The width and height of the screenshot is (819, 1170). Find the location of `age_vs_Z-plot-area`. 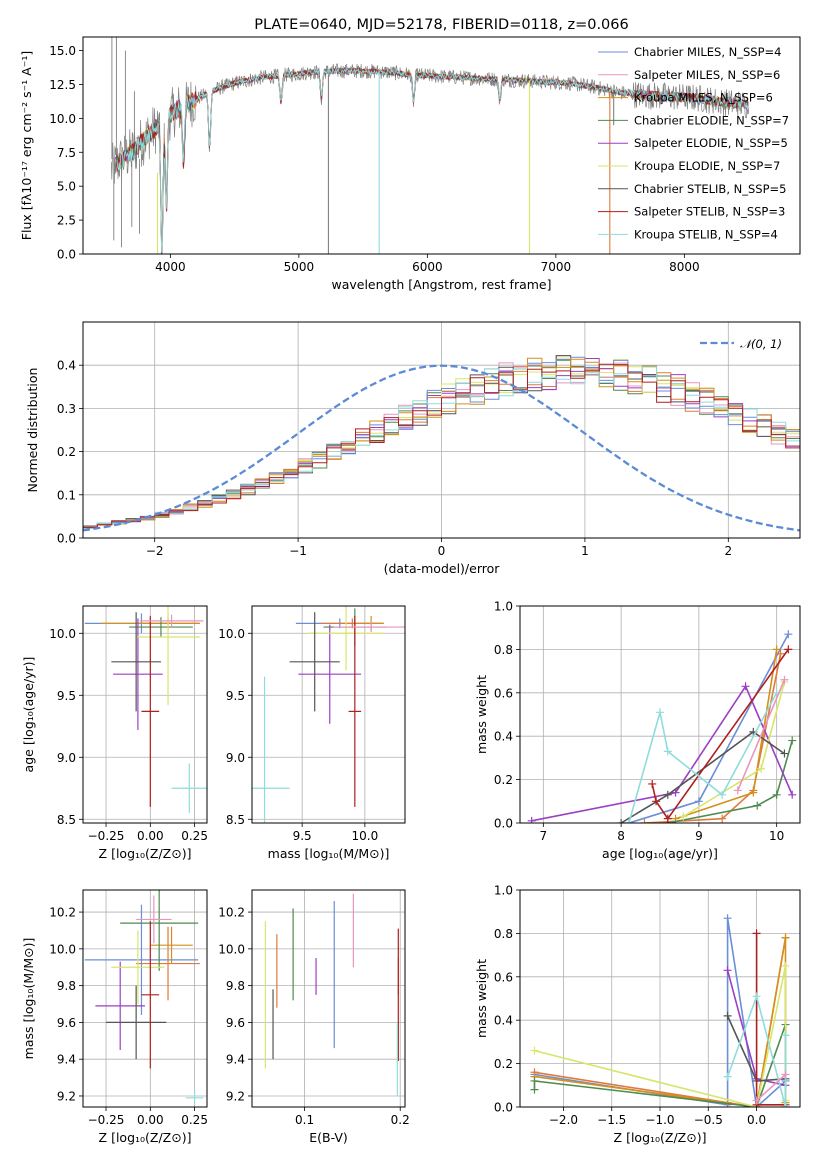

age_vs_Z-plot-area is located at coordinates (145, 710).